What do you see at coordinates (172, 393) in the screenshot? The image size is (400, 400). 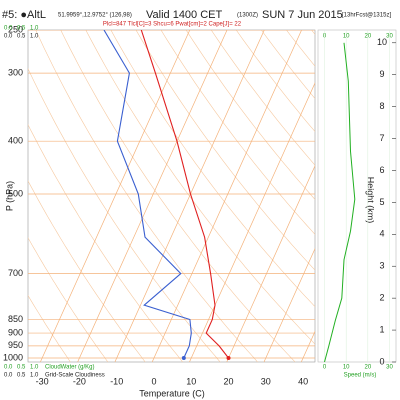 I see `x-label: Temperature (C)` at bounding box center [172, 393].